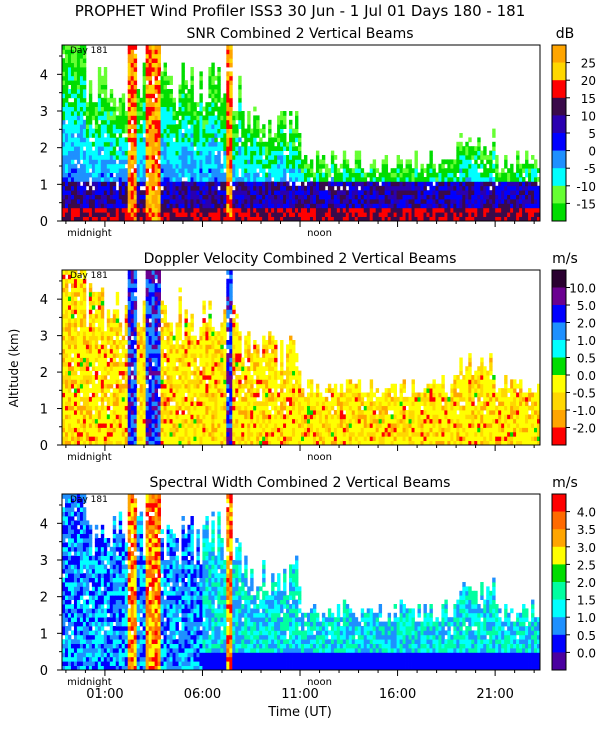 The height and width of the screenshot is (750, 600). What do you see at coordinates (559, 89) in the screenshot?
I see `colorbar-swatch` at bounding box center [559, 89].